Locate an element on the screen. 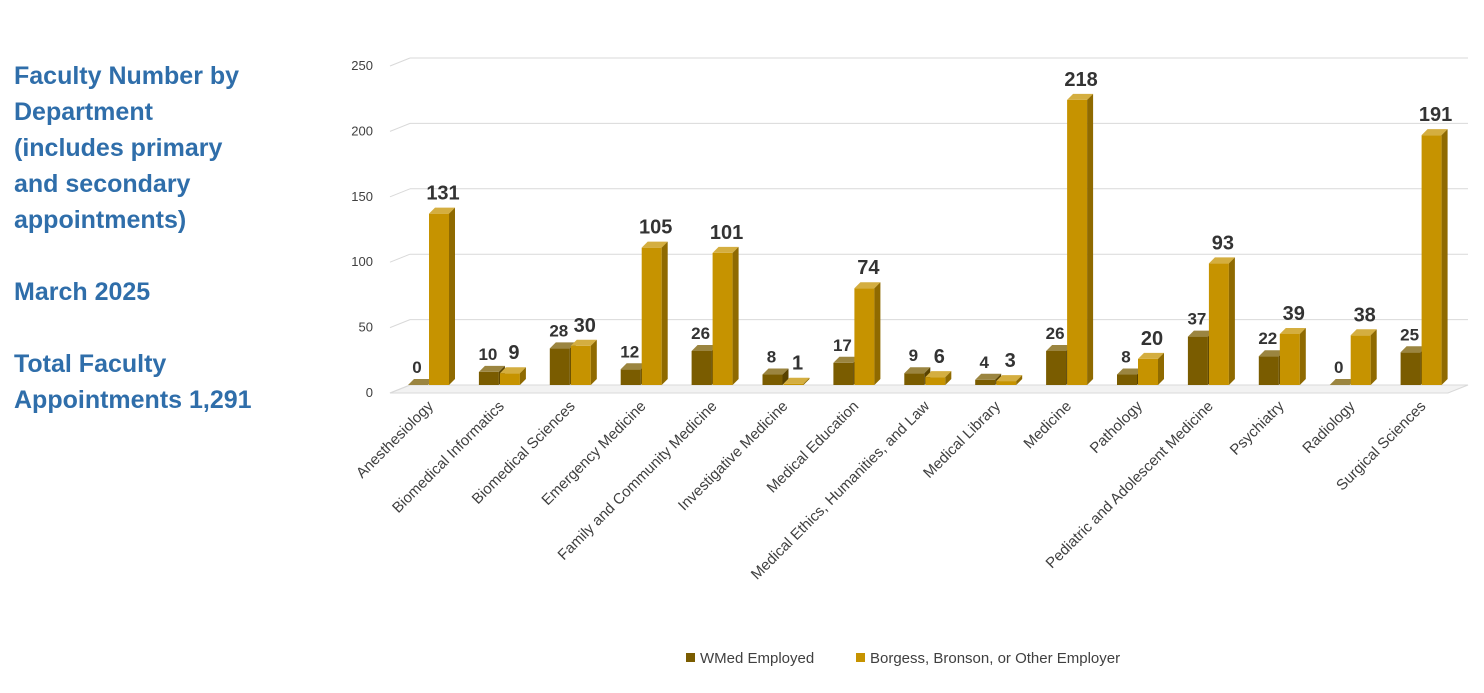 This screenshot has height=693, width=1484. category-label: Psychiatry is located at coordinates (1257, 427).